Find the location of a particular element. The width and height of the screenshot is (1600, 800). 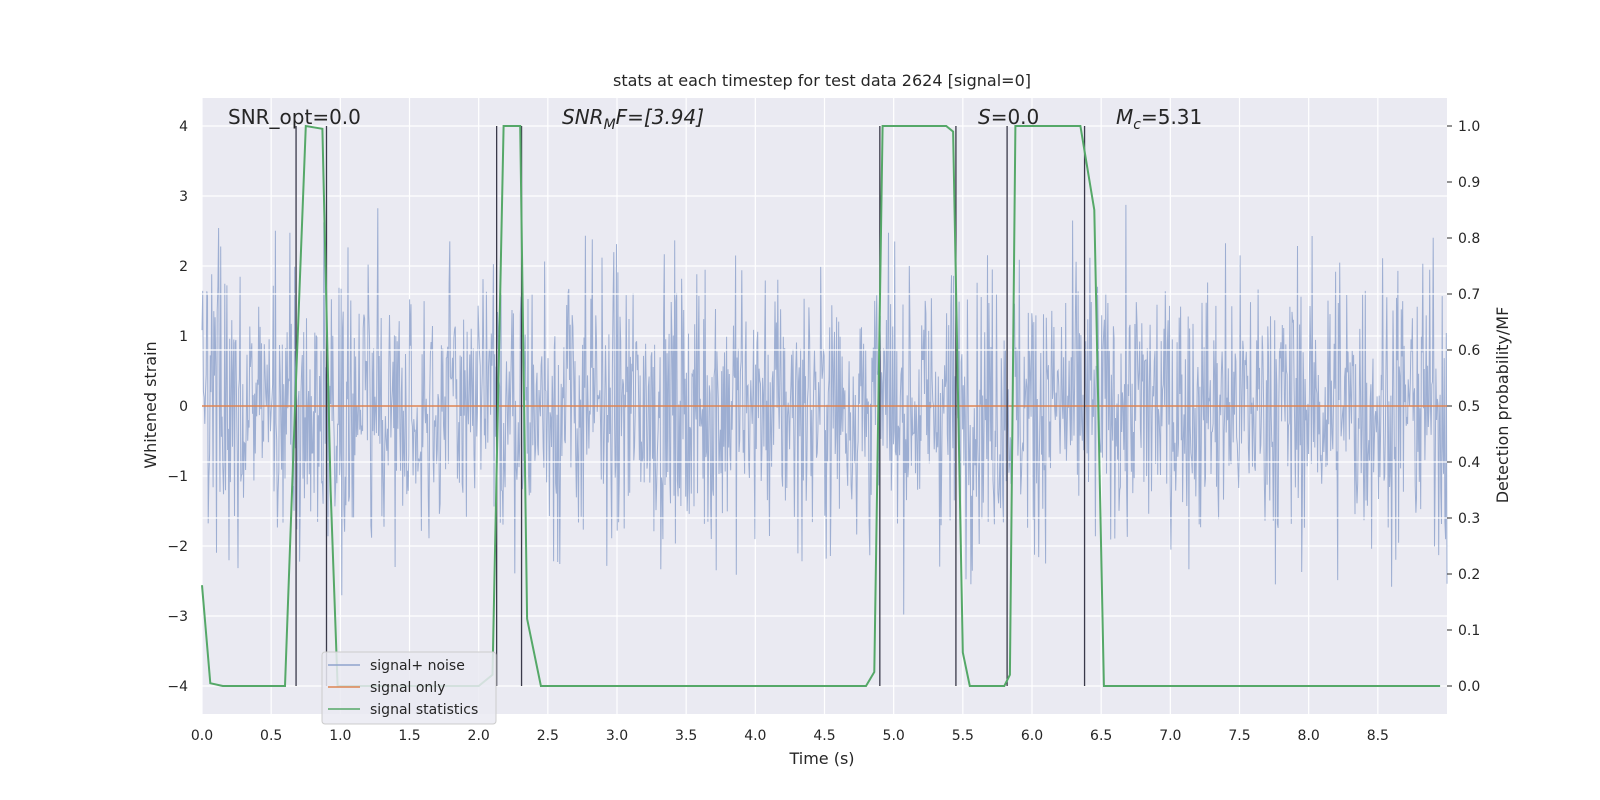

y-axis-label: Whitened strain is located at coordinates (150, 404).